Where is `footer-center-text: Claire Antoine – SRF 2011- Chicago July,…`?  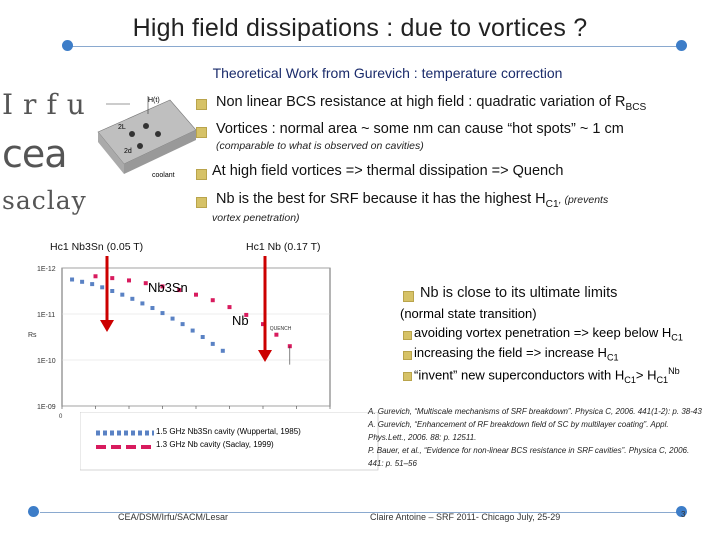
footer-center-text: Claire Antoine – SRF 2011- Chicago July,… is located at coordinates (465, 517).